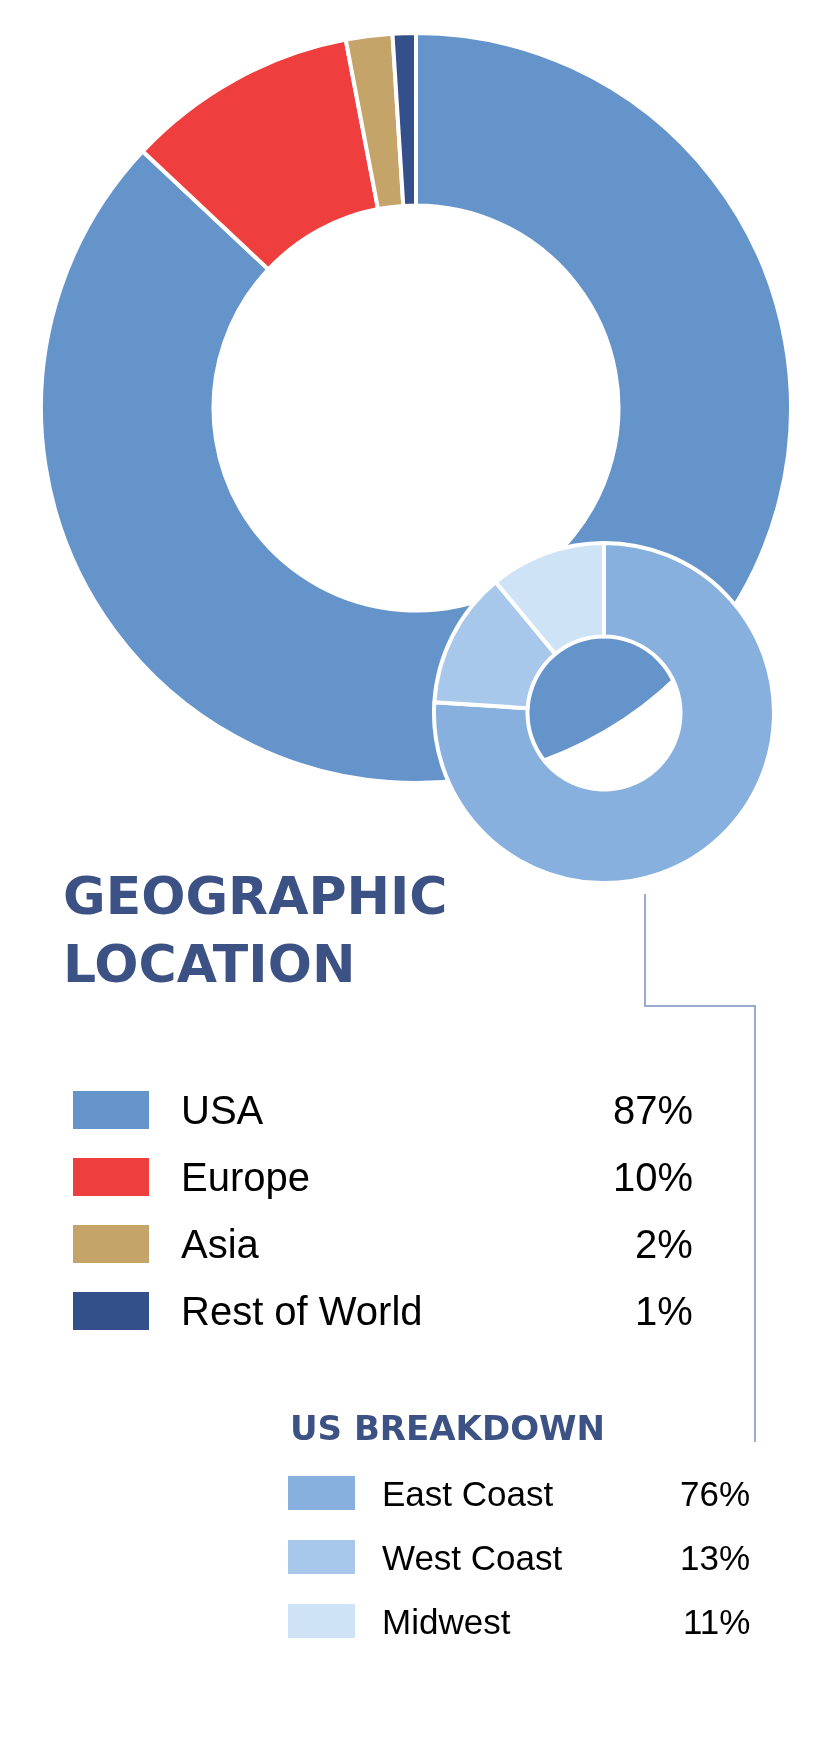  Describe the element at coordinates (447, 1428) in the screenshot. I see `text: US BREAKDOWN` at that location.